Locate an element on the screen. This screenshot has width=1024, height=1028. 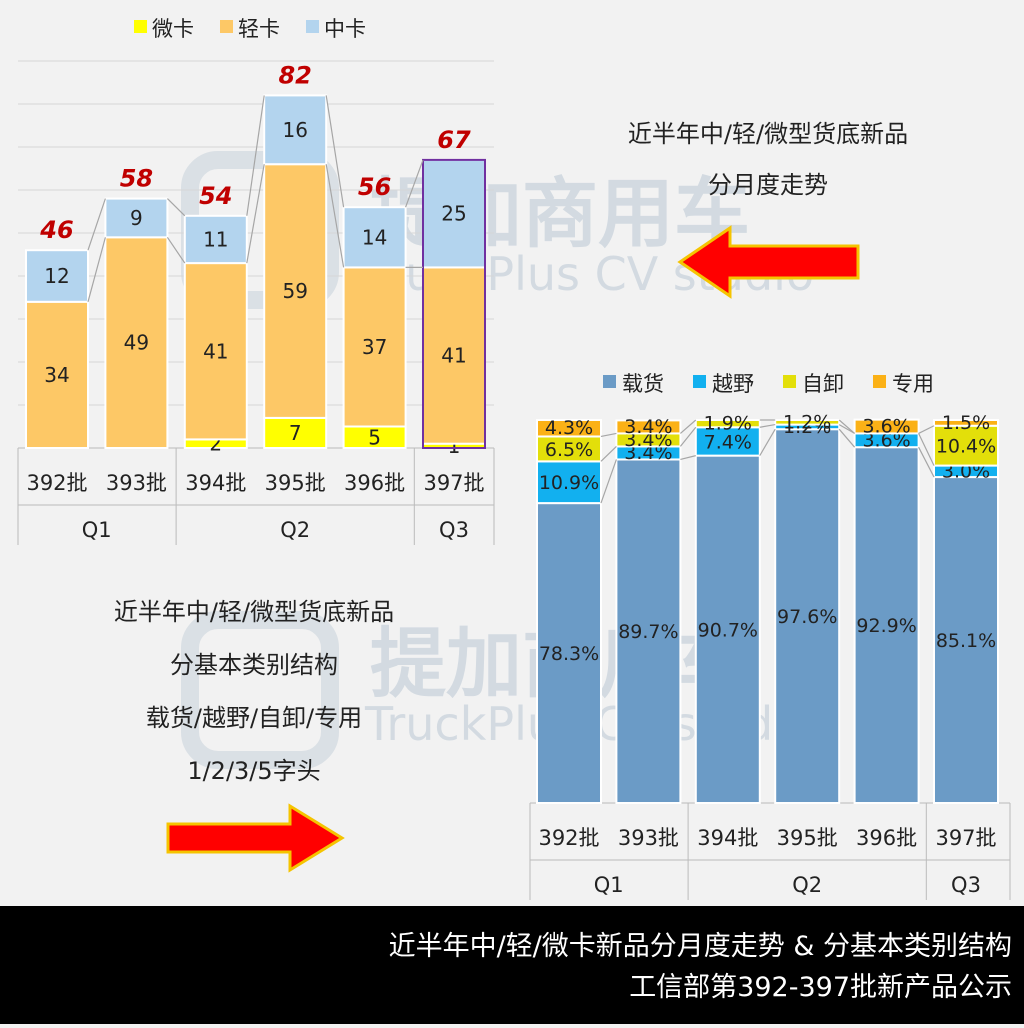
group-label: Q2 is located at coordinates (807, 885).